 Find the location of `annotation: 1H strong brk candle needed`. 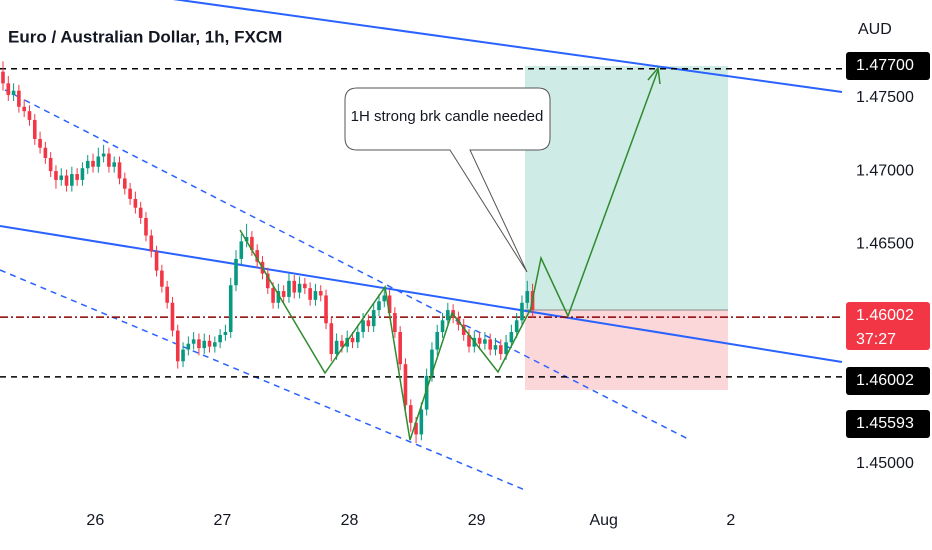

annotation: 1H strong brk candle needed is located at coordinates (447, 116).